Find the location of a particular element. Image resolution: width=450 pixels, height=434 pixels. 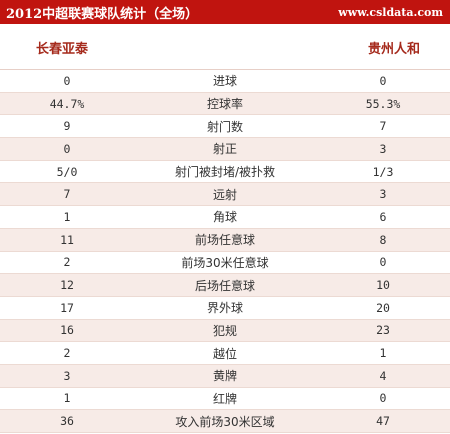

table-row: 0 进球 0 is located at coordinates (225, 81).